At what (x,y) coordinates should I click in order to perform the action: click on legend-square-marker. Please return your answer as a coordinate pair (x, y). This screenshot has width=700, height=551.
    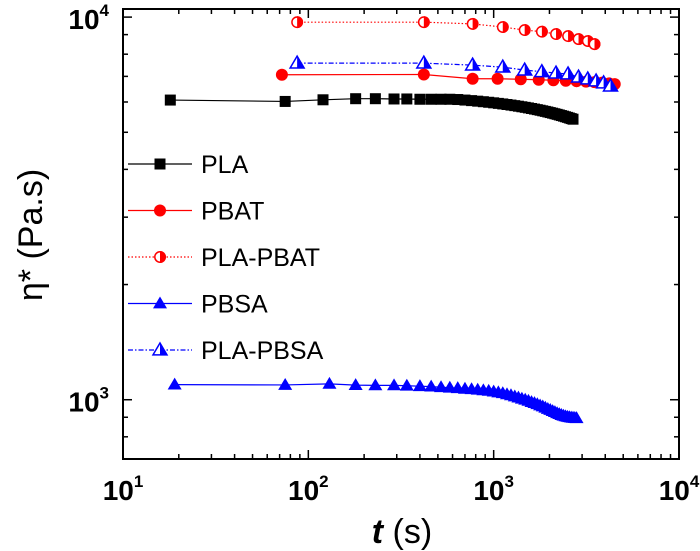
    Looking at the image, I should click on (160, 164).